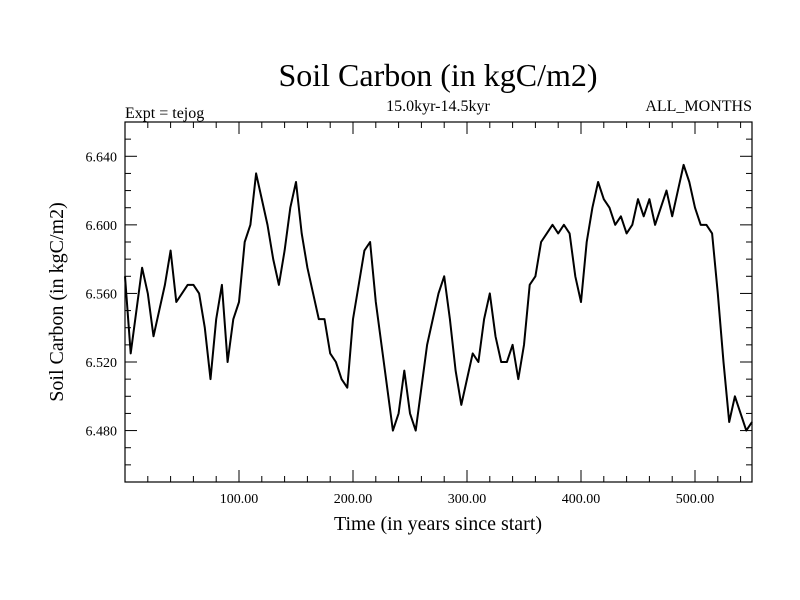  Describe the element at coordinates (102, 363) in the screenshot. I see `y-tick-label: 6.520` at that location.